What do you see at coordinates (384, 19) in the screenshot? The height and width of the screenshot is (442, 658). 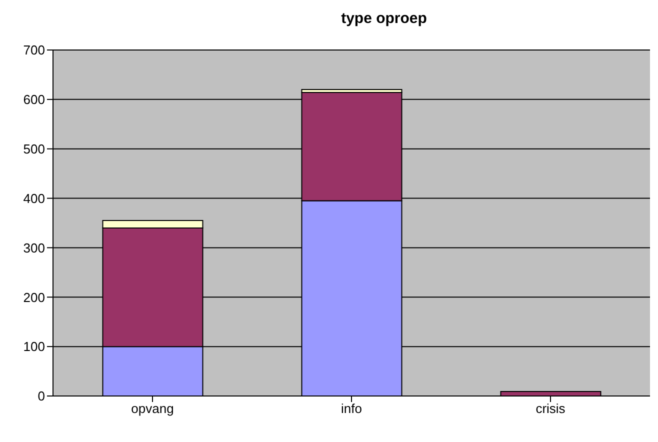 I see `chart-title: type oproep` at bounding box center [384, 19].